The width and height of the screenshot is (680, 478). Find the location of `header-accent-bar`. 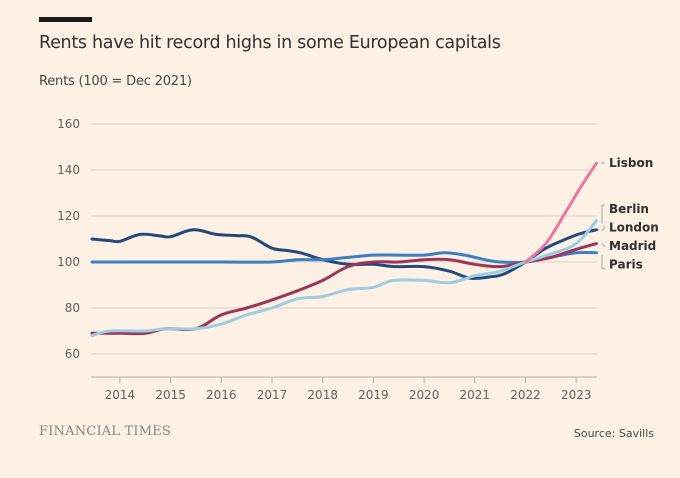

header-accent-bar is located at coordinates (65, 19).